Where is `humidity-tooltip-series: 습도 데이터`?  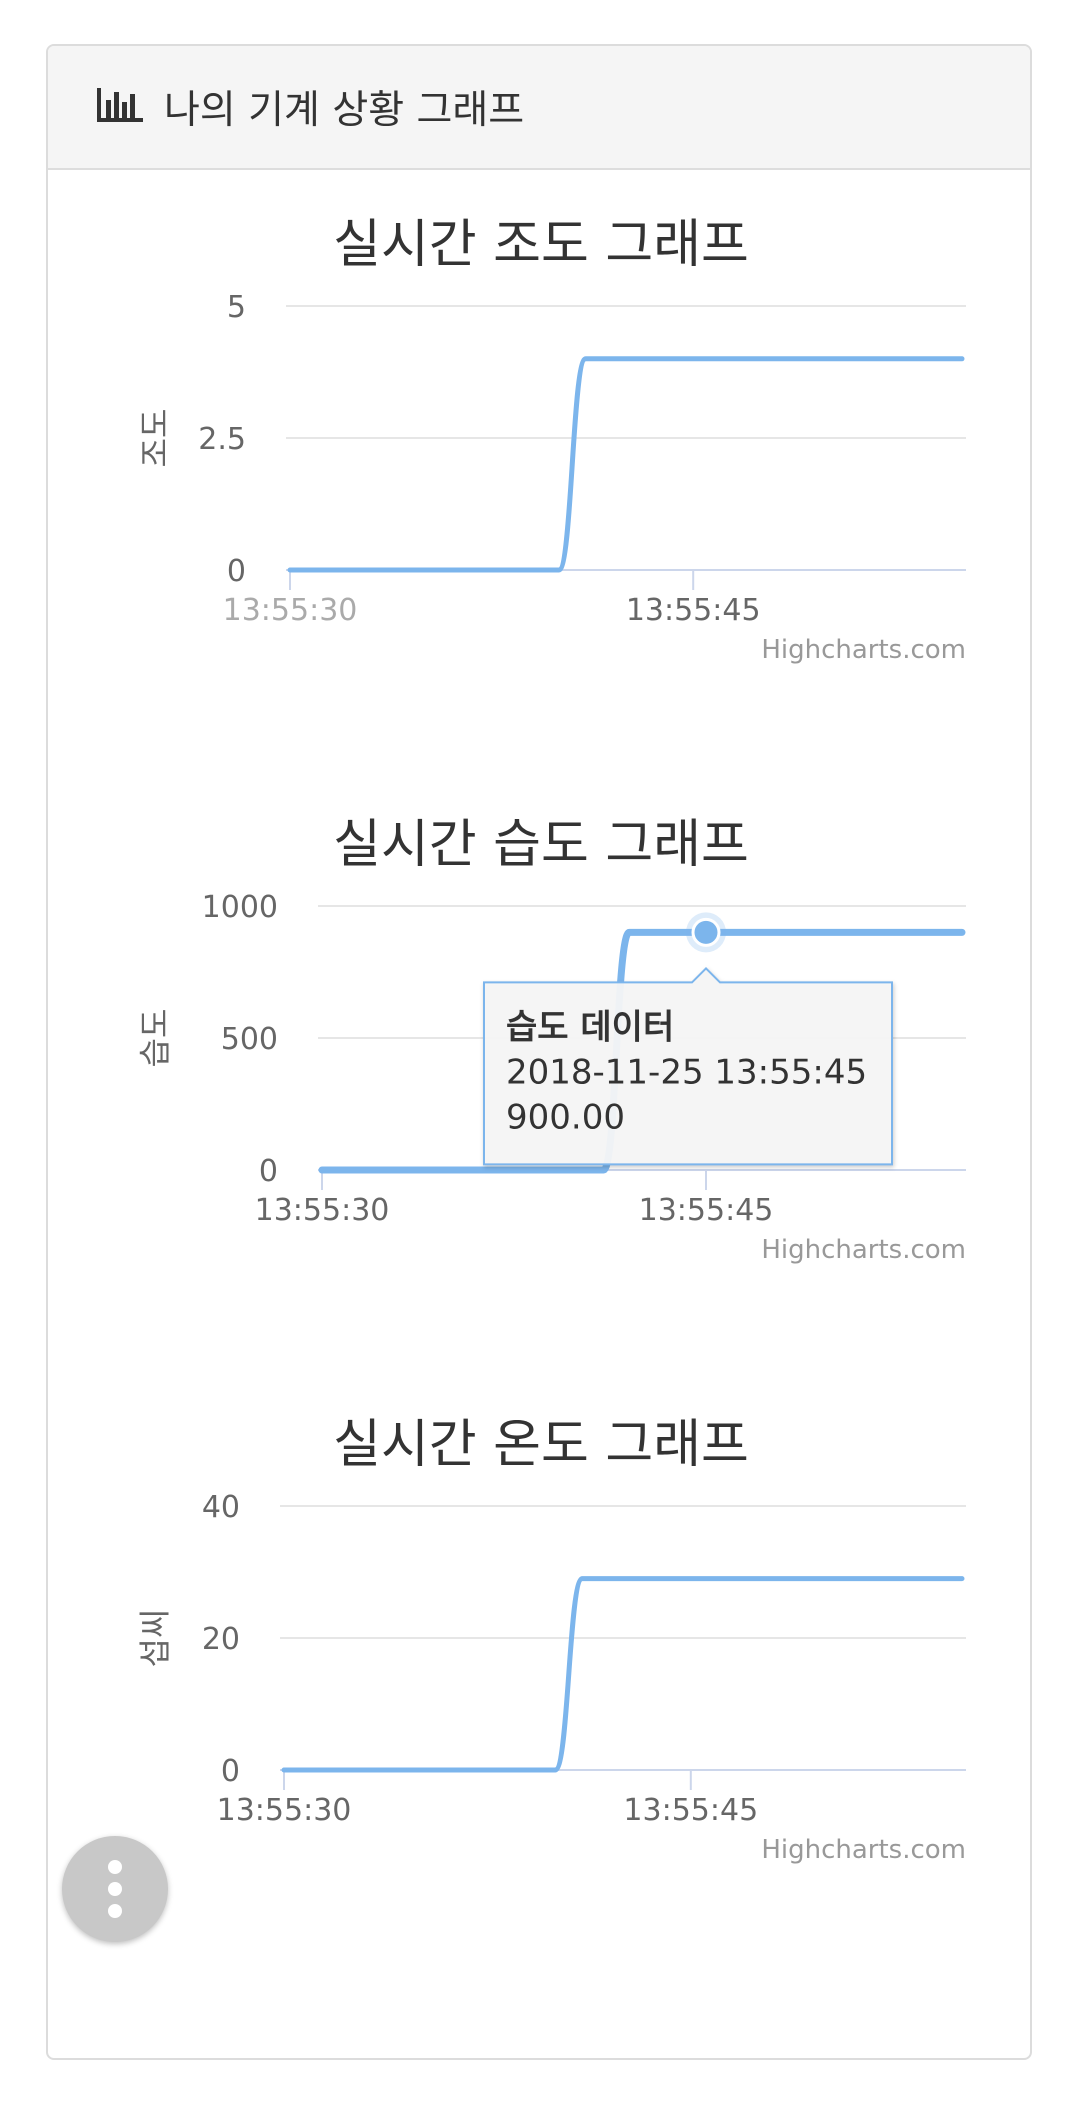
humidity-tooltip-series: 습도 데이터 is located at coordinates (590, 1027).